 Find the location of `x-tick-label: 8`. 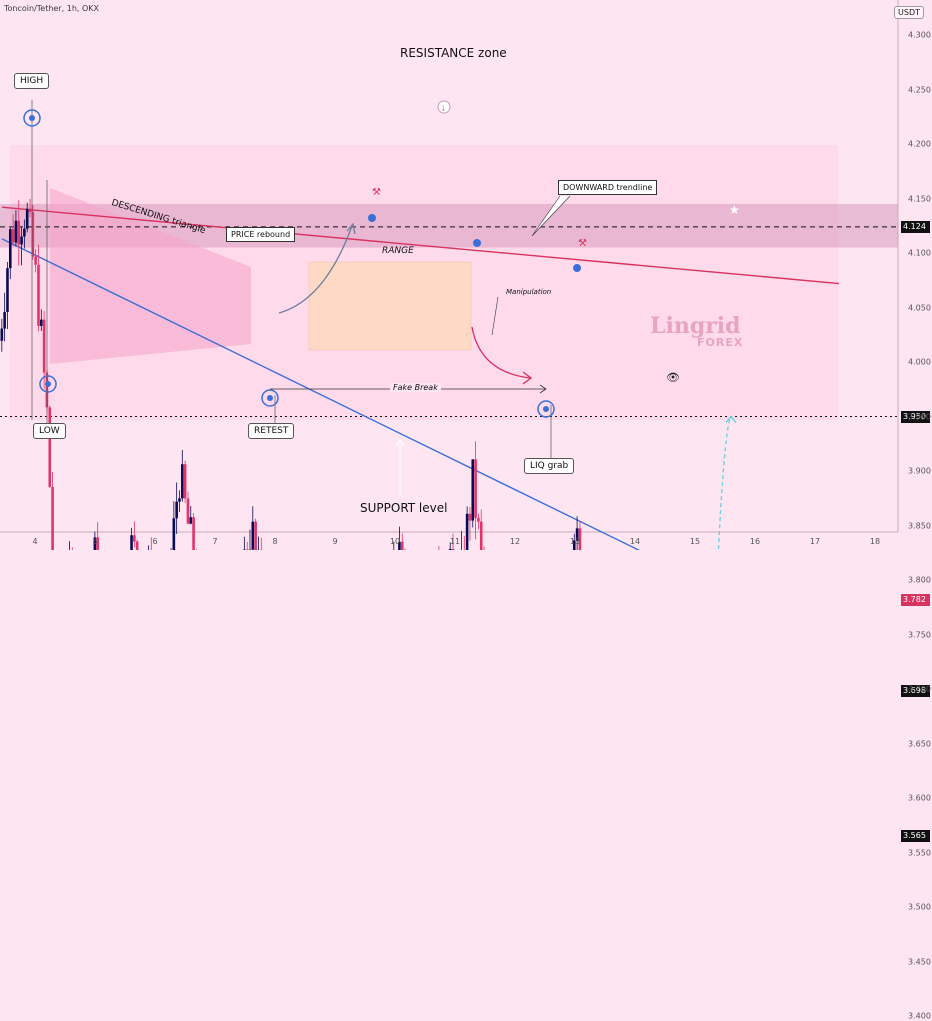

x-tick-label: 8 is located at coordinates (274, 541).